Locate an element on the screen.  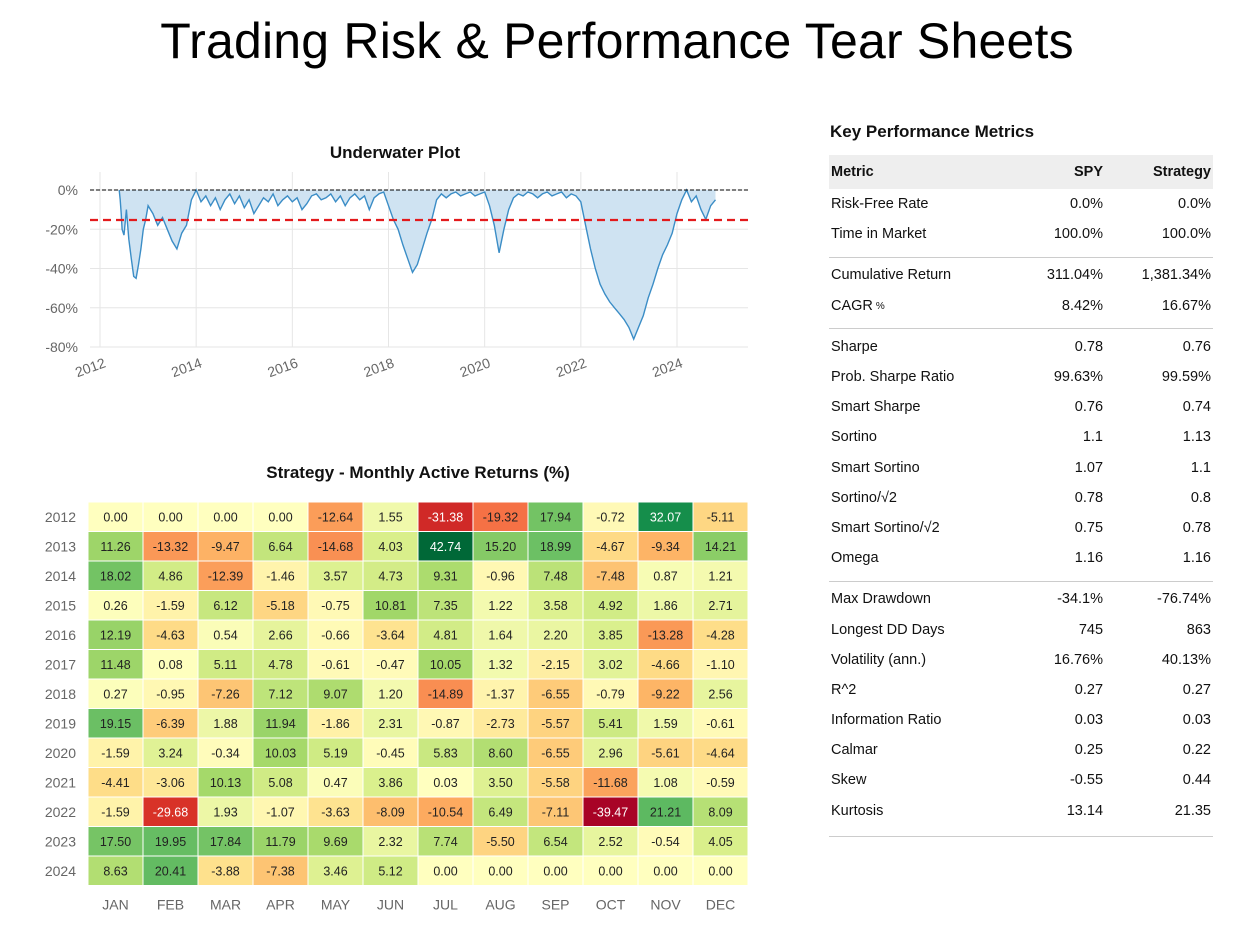
heatmap-cell-value: 7.74 is located at coordinates (445, 842).